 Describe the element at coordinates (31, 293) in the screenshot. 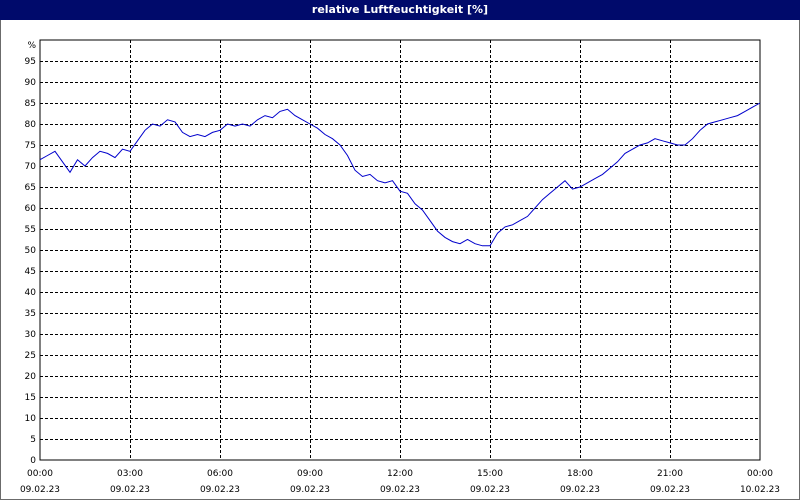

I see `y-tick-label: 40` at that location.